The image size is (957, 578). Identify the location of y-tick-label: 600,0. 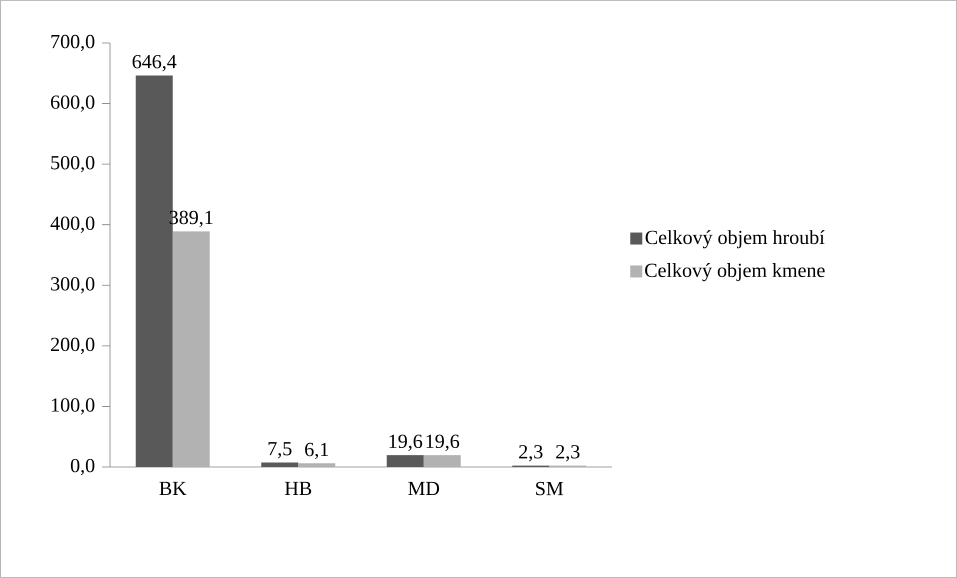
(72, 103).